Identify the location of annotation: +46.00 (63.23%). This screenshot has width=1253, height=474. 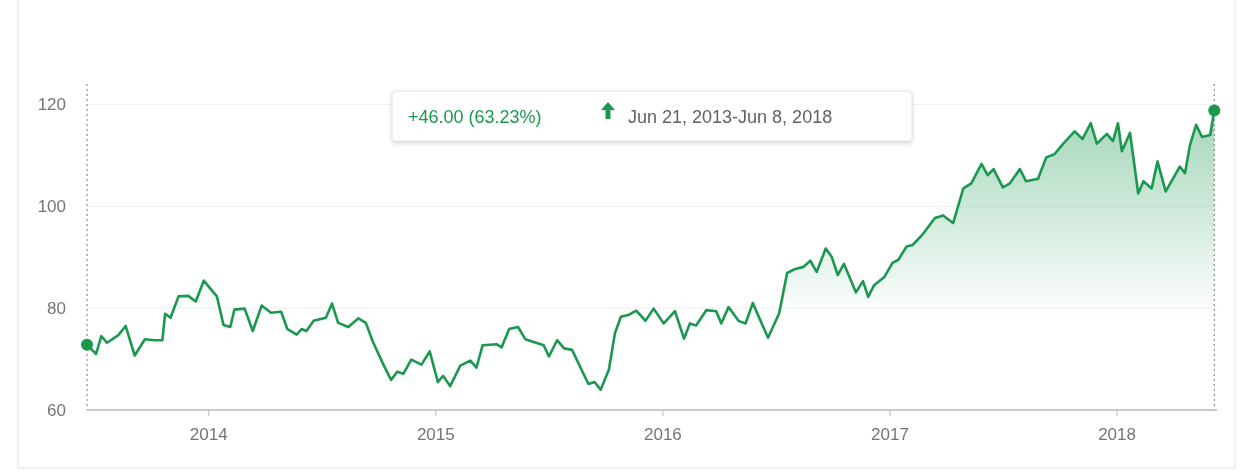
(475, 117).